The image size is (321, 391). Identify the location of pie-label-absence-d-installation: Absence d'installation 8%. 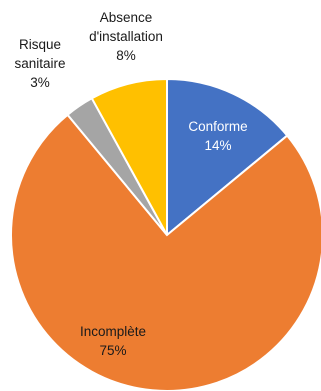
(126, 36).